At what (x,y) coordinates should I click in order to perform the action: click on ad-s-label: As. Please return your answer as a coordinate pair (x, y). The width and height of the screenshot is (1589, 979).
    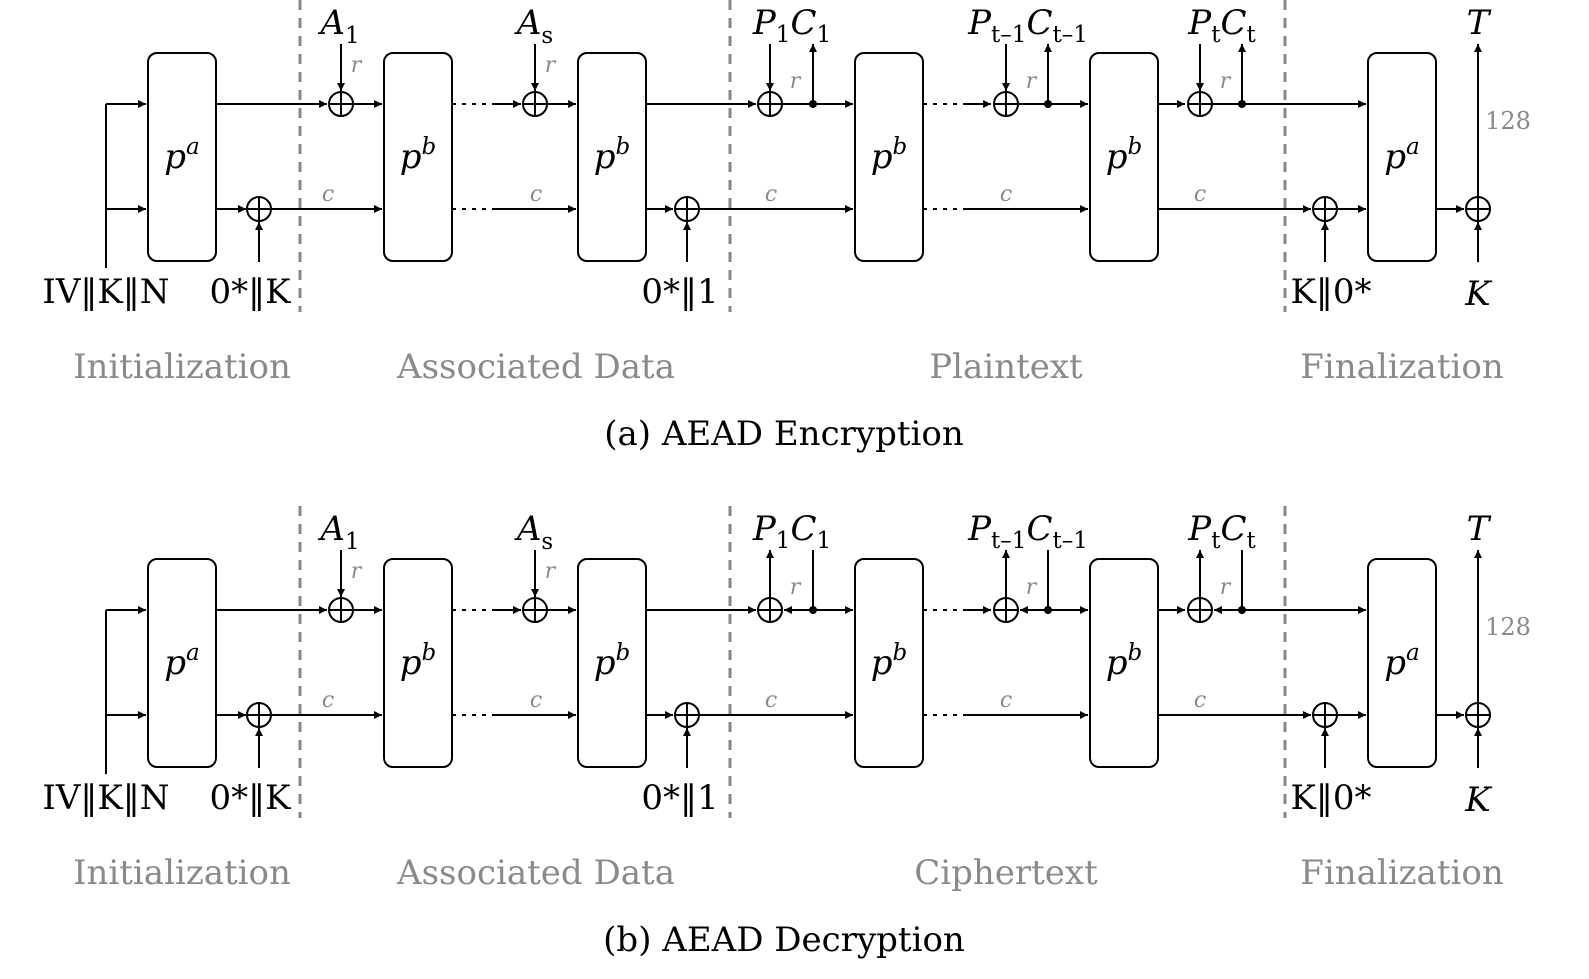
    Looking at the image, I should click on (533, 26).